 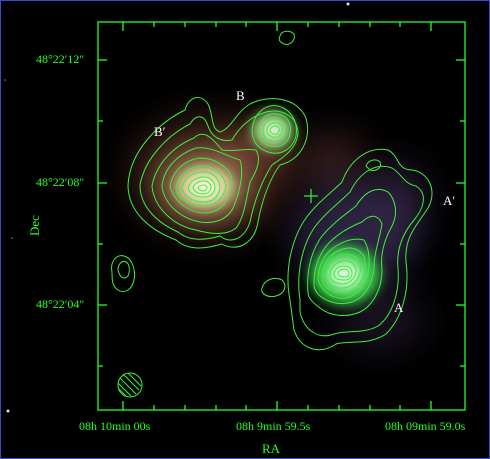 What do you see at coordinates (34, 225) in the screenshot?
I see `y-axis-title: Dec` at bounding box center [34, 225].